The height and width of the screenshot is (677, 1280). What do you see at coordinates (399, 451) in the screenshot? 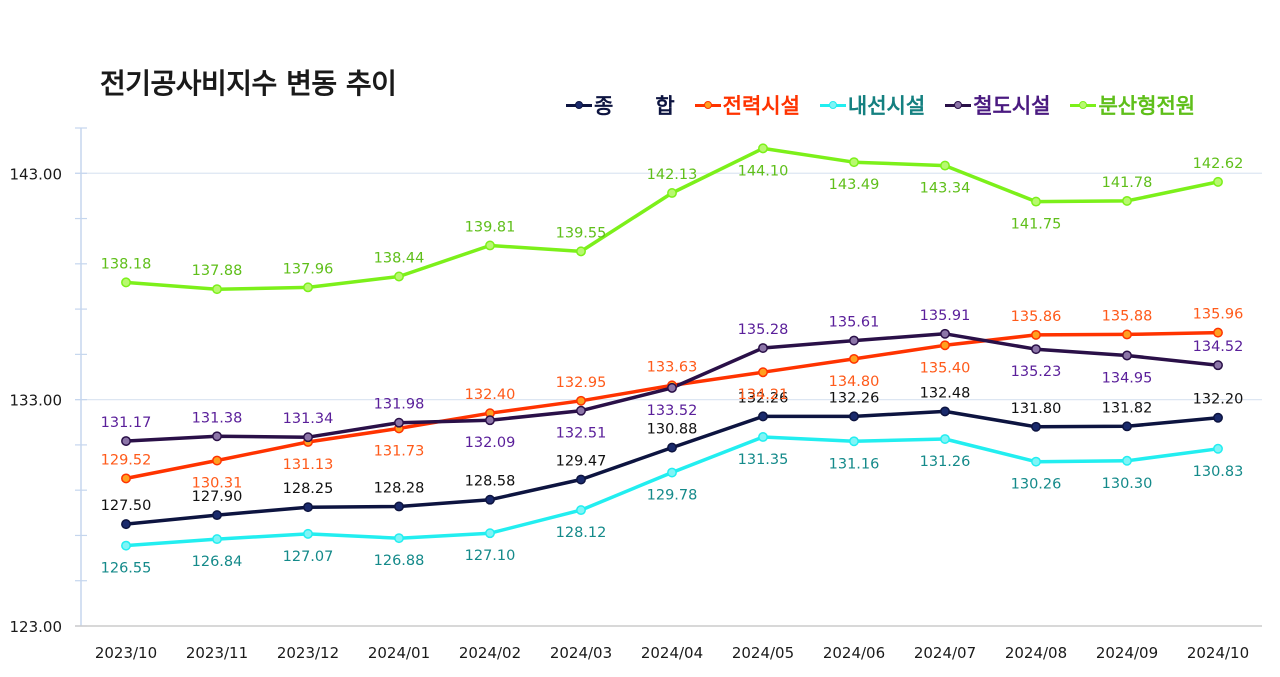
I see `data-label: 131.73` at bounding box center [399, 451].